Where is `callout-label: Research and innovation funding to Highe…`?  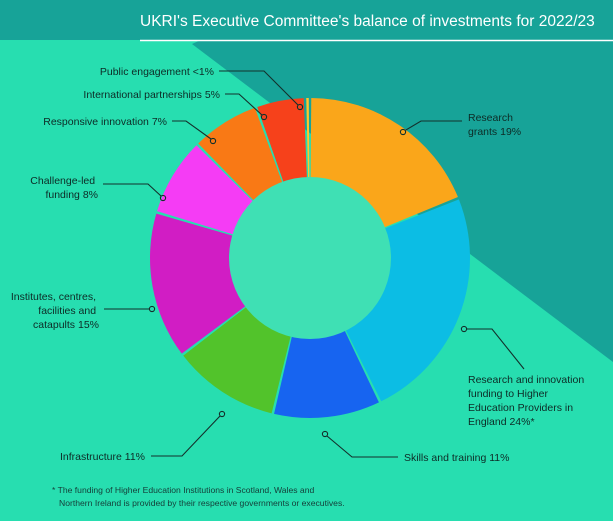
callout-label: Research and innovation funding to Highe… is located at coordinates (527, 401).